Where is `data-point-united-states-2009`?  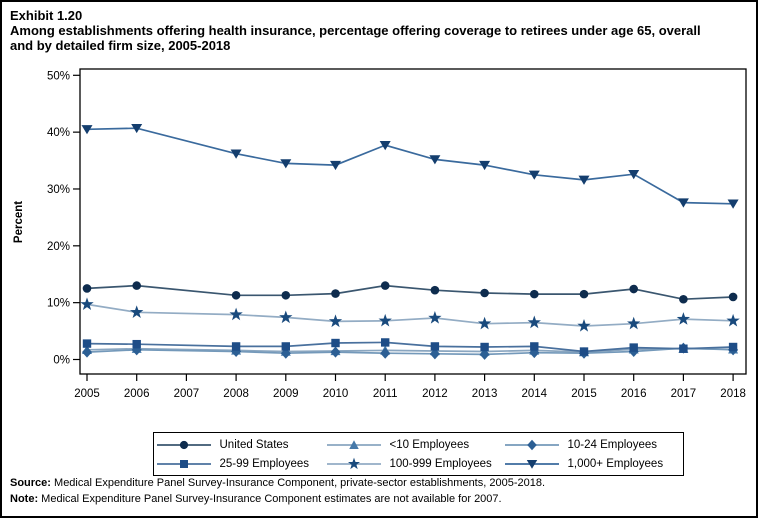
data-point-united-states-2009 is located at coordinates (286, 295).